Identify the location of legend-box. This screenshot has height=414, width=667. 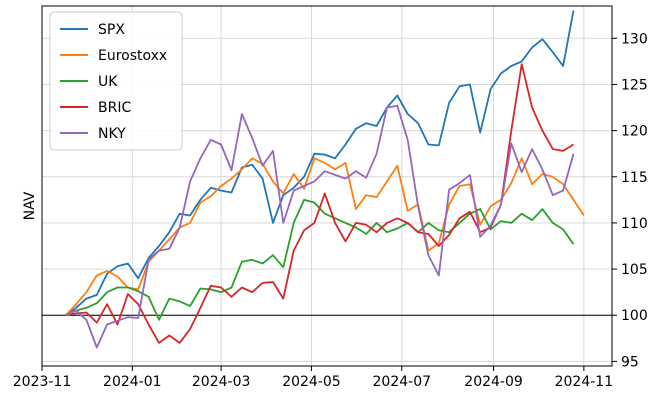
(116, 81).